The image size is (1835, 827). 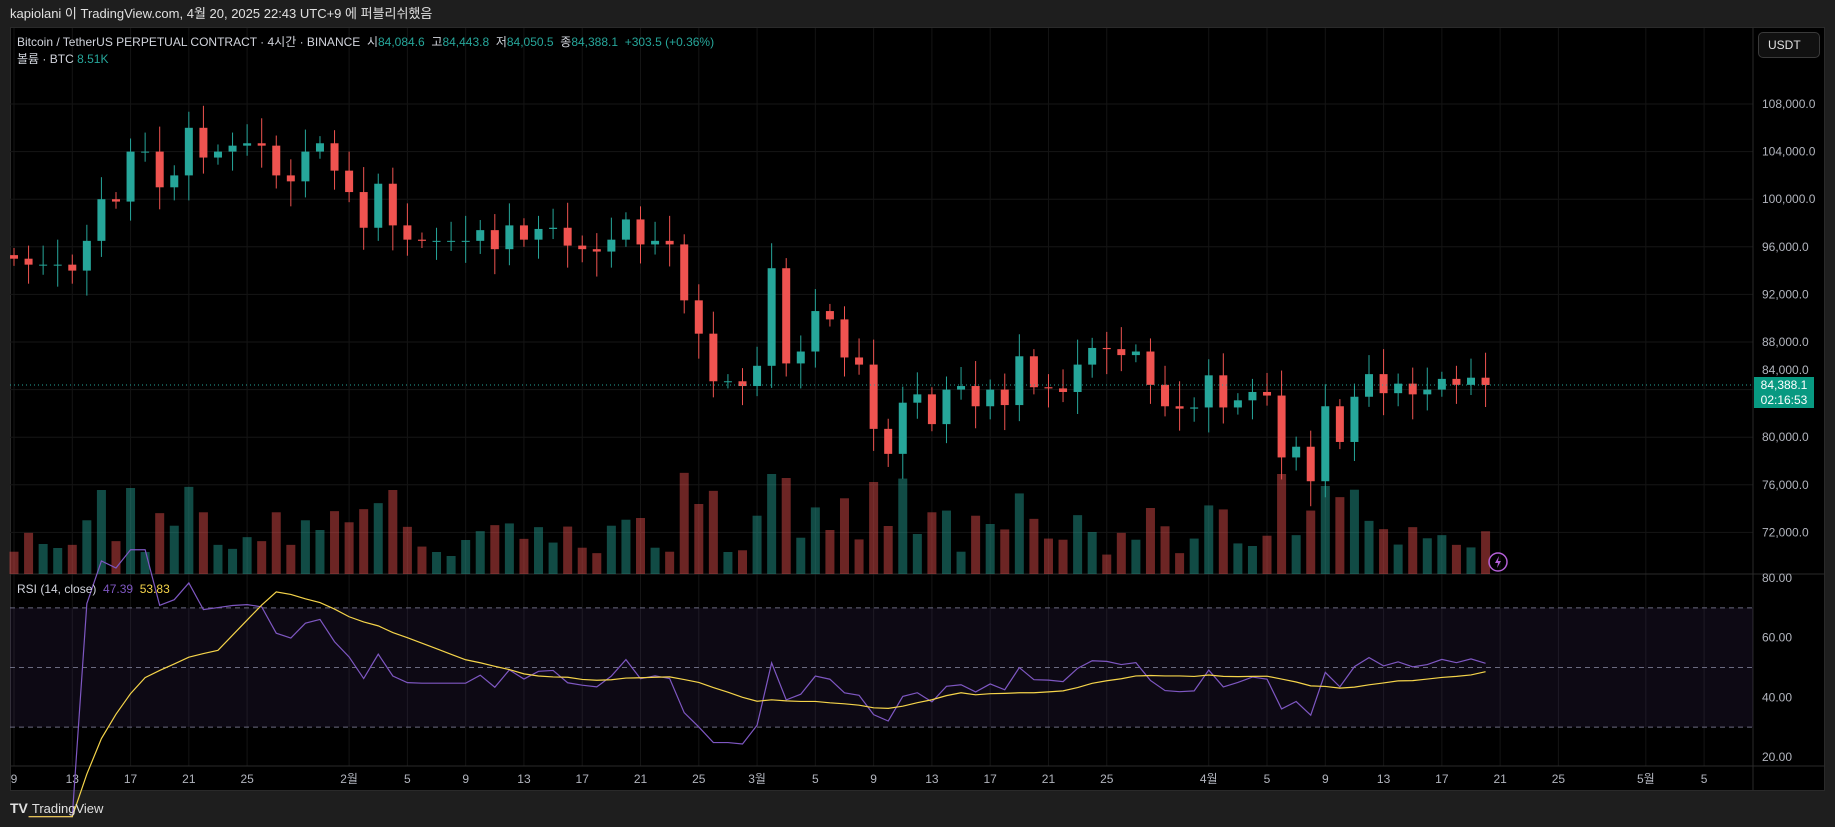 What do you see at coordinates (1784, 400) in the screenshot?
I see `bar-countdown: 02:16:53` at bounding box center [1784, 400].